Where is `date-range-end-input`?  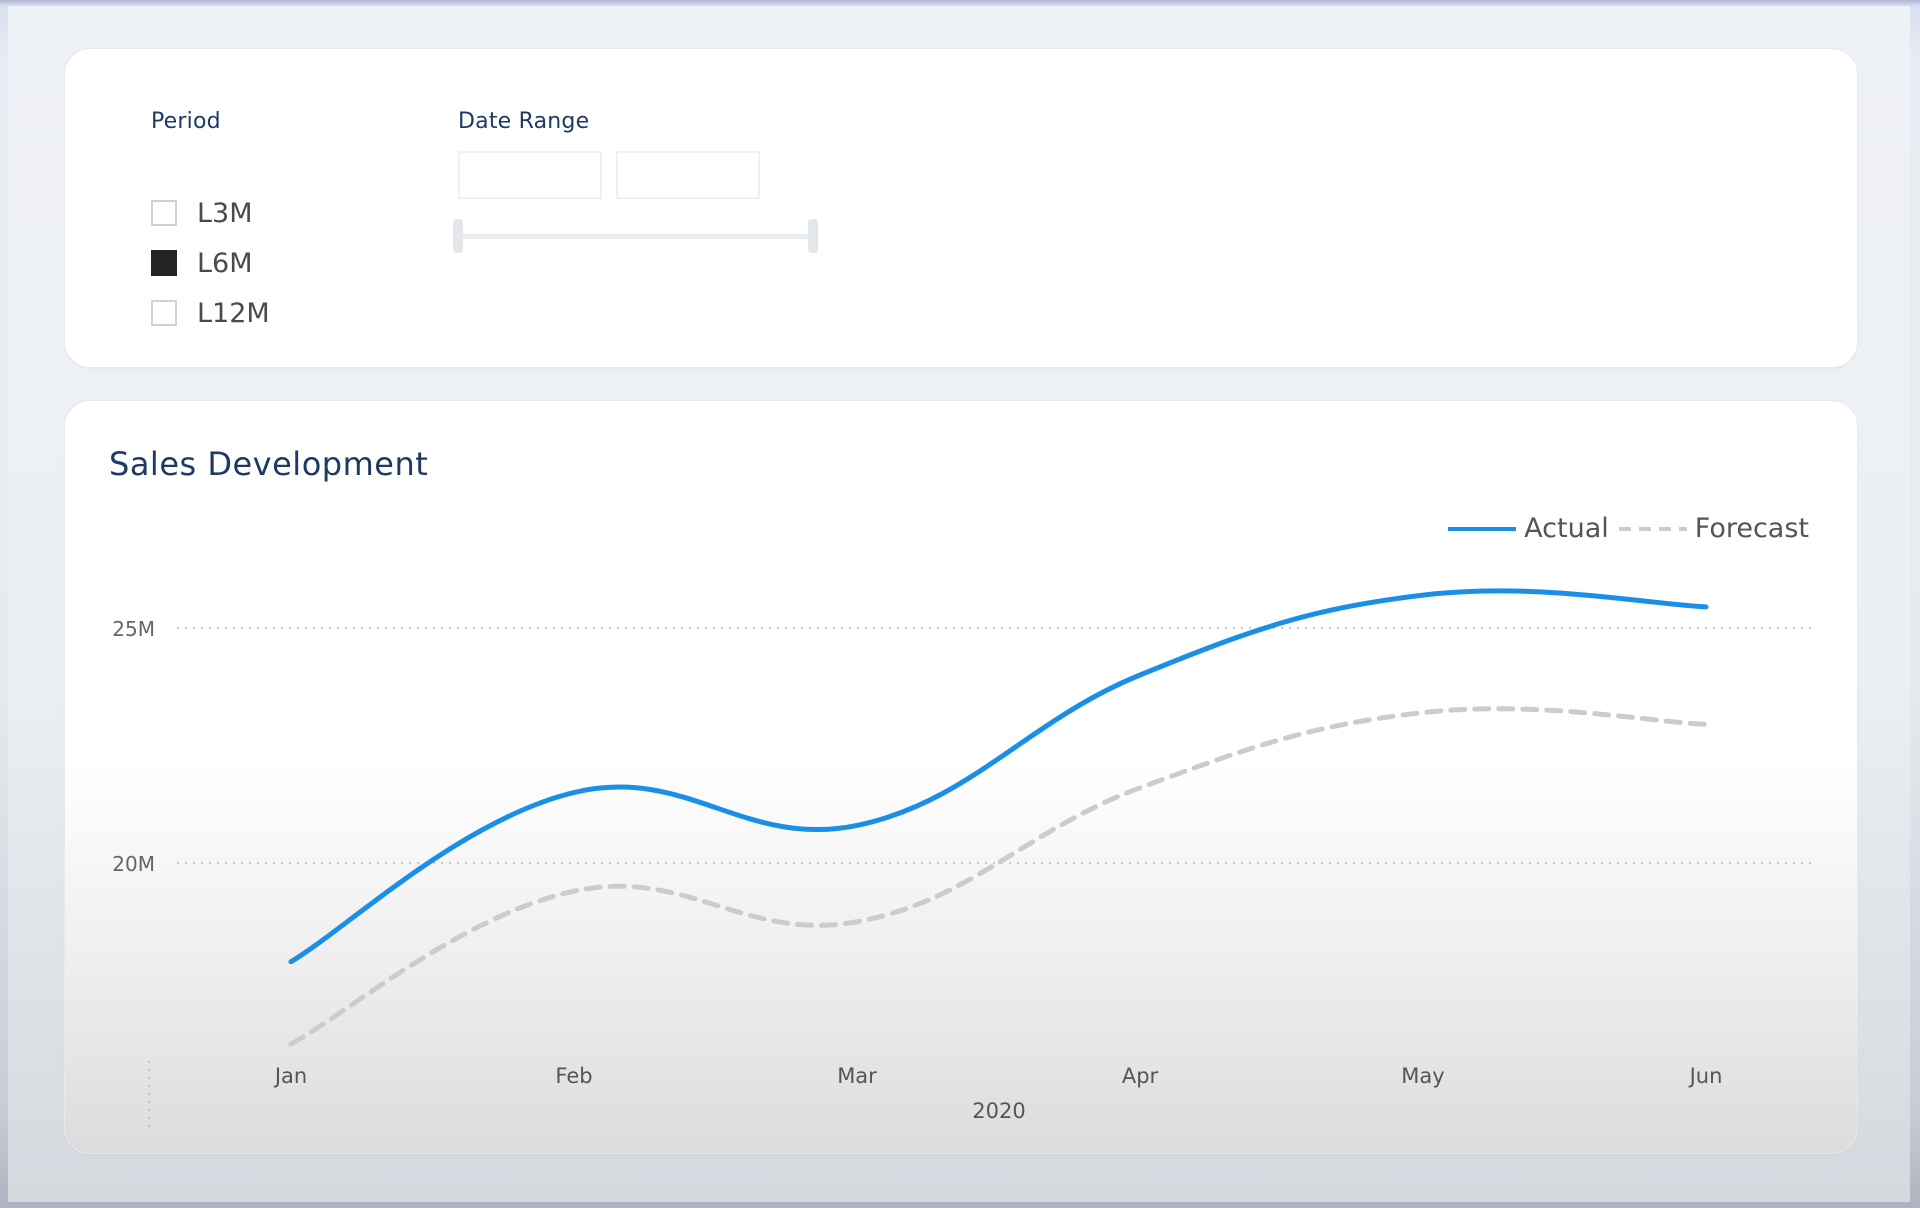 date-range-end-input is located at coordinates (688, 175).